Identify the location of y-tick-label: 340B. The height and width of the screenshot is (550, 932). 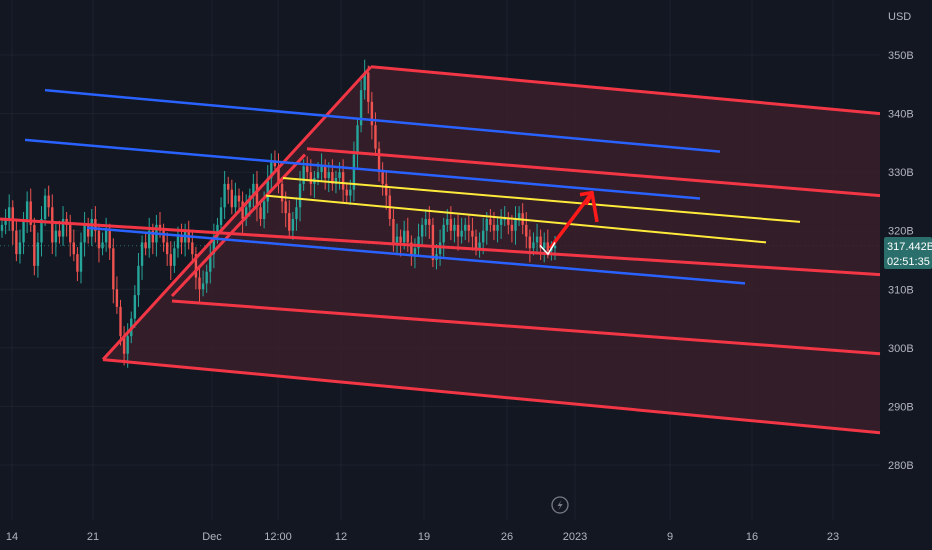
(901, 115).